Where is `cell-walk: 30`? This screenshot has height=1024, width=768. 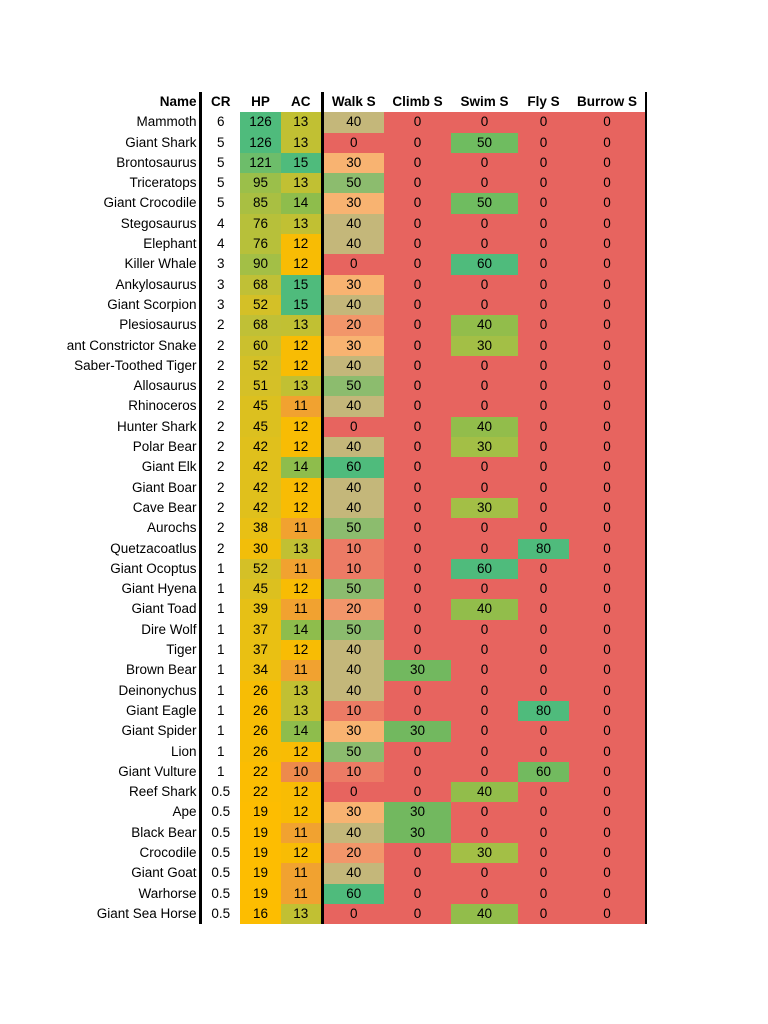 cell-walk: 30 is located at coordinates (352, 163).